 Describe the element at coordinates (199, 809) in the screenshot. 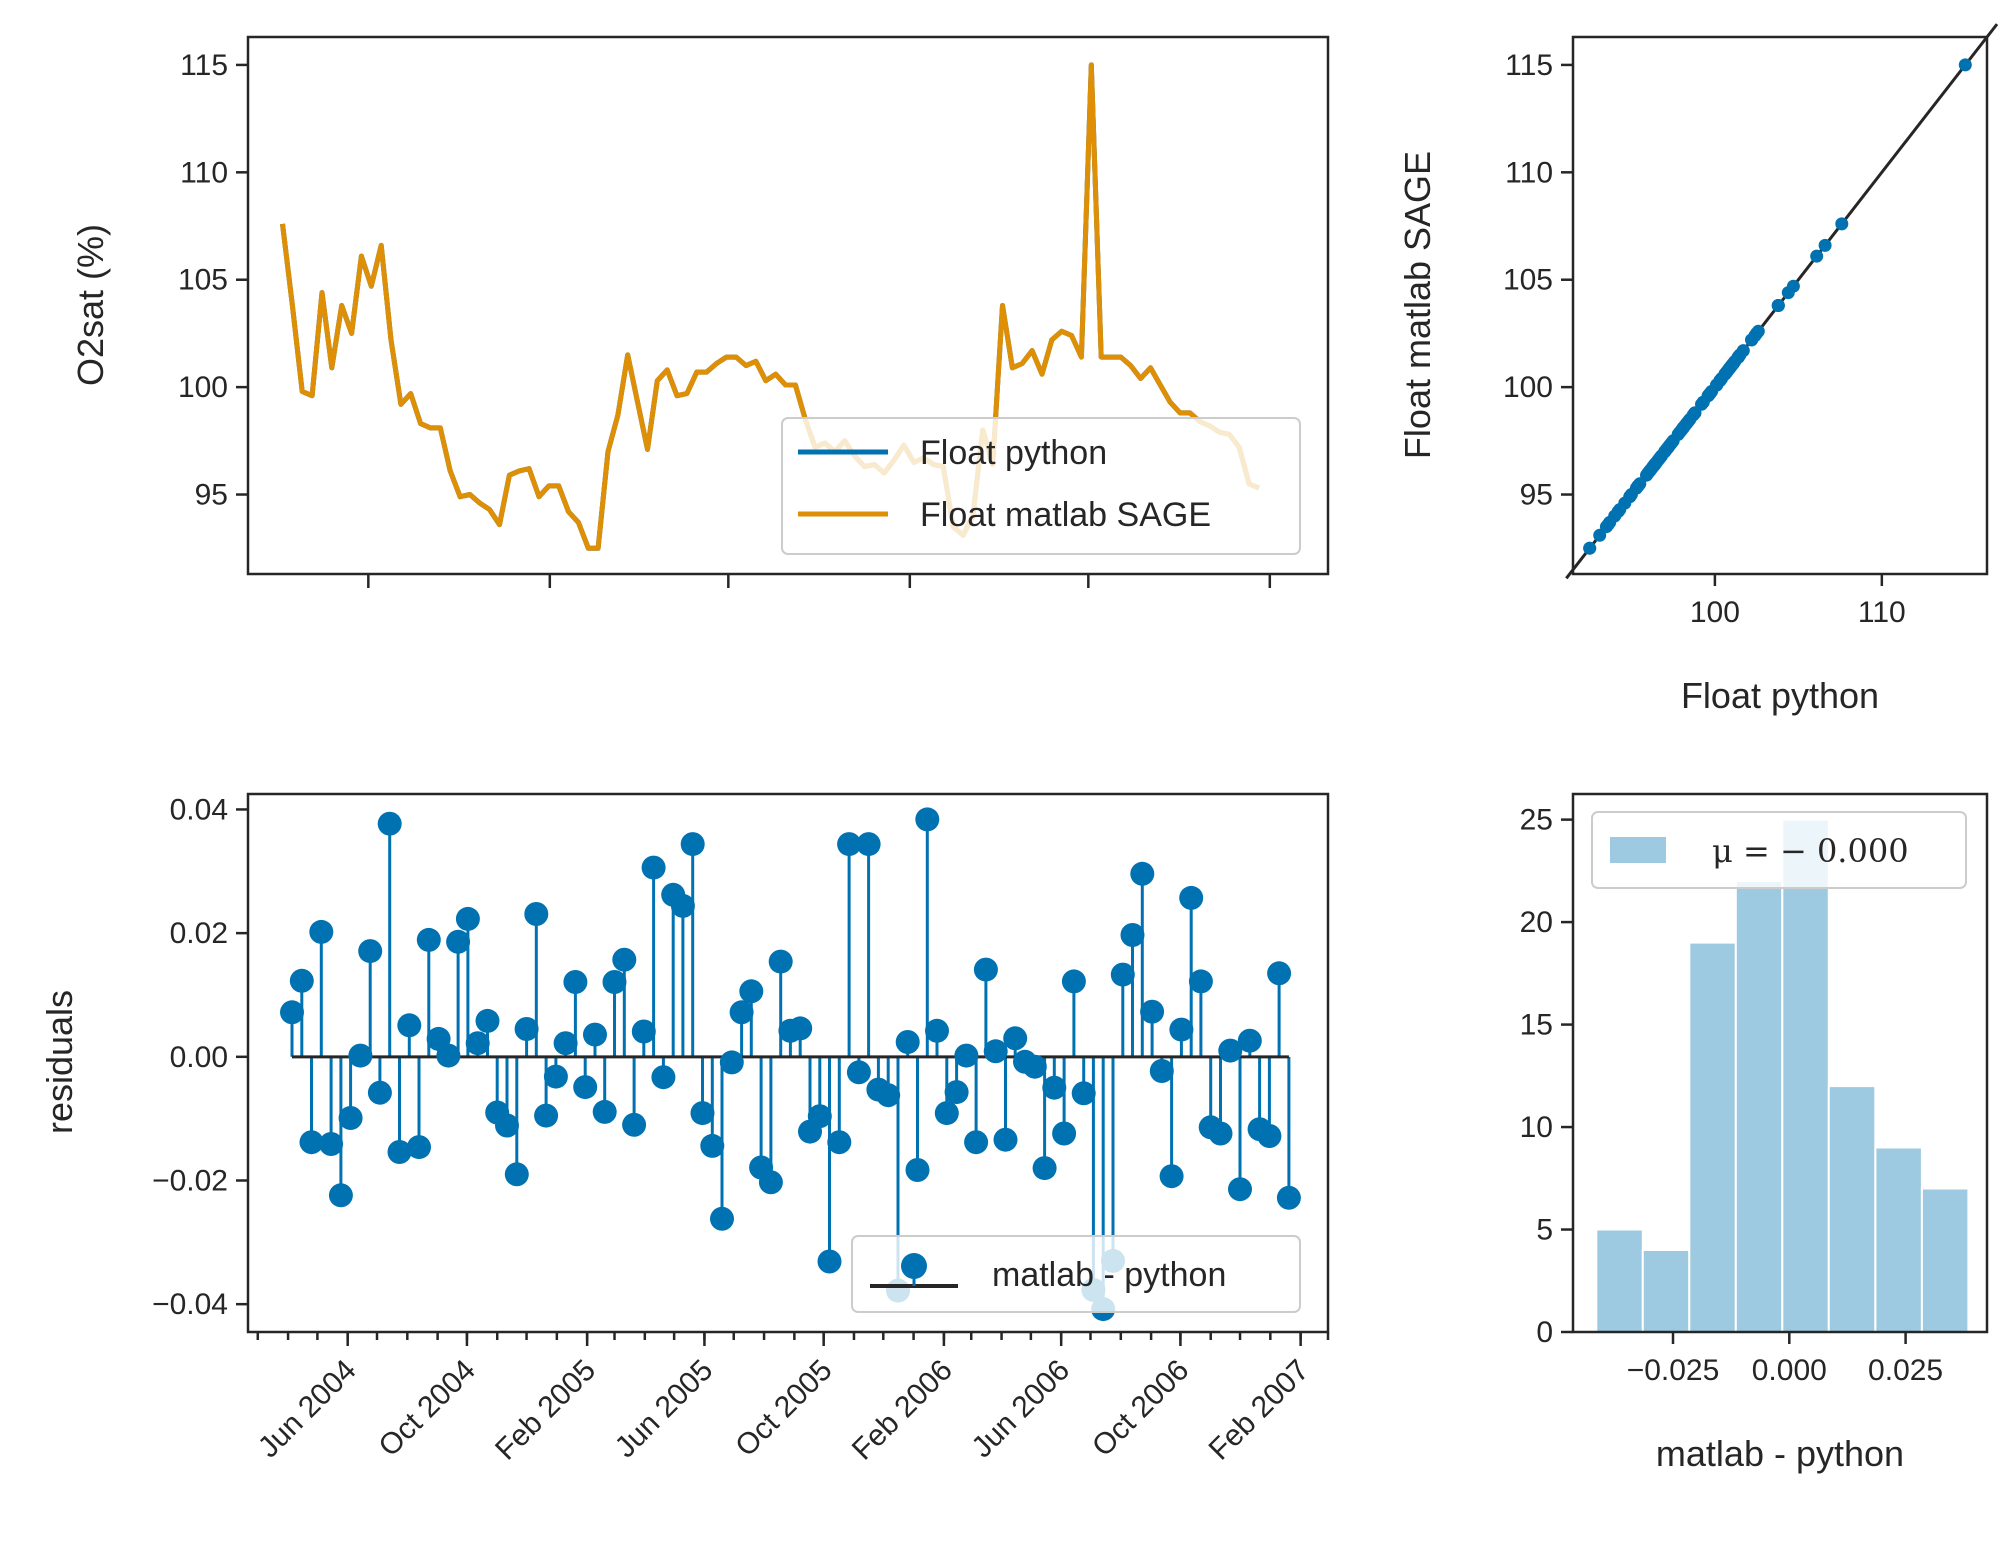

I see `y-tick-label: 0.04` at that location.